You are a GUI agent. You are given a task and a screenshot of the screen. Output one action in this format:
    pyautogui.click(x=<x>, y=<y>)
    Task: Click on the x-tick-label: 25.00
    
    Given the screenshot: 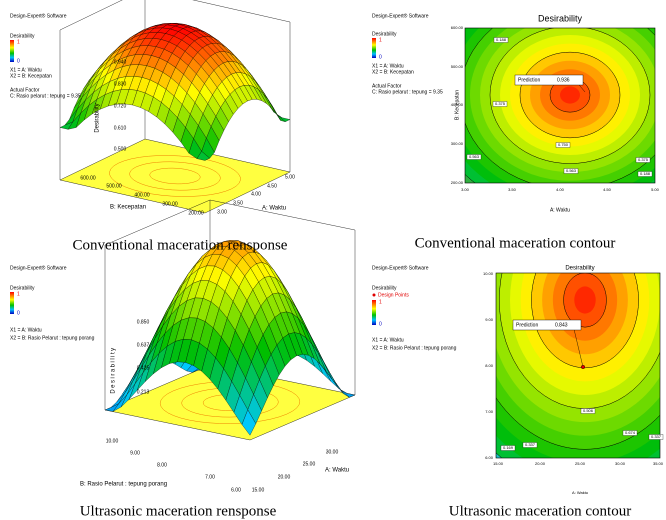 What is the action you would take?
    pyautogui.click(x=580, y=463)
    